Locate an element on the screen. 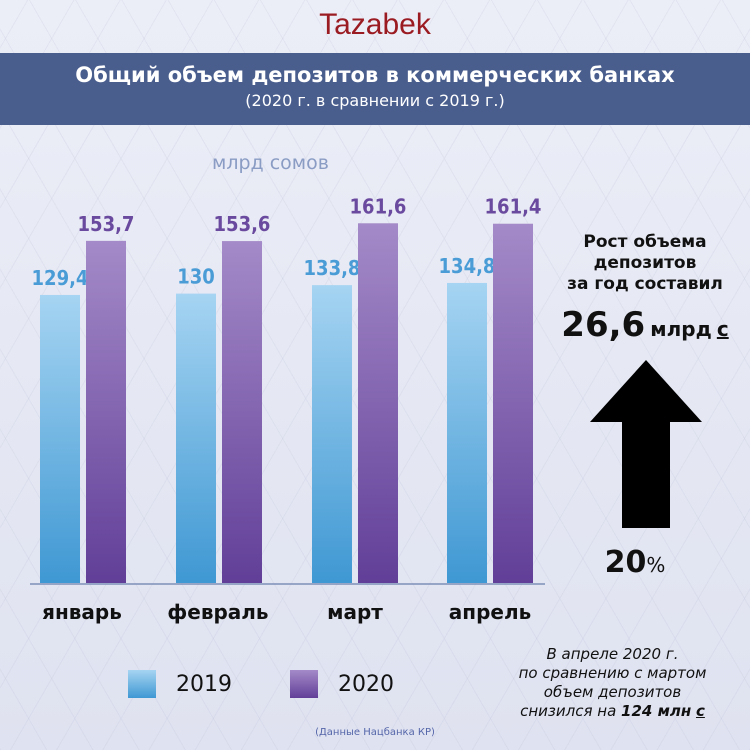  data-label: 153,7 is located at coordinates (106, 224).